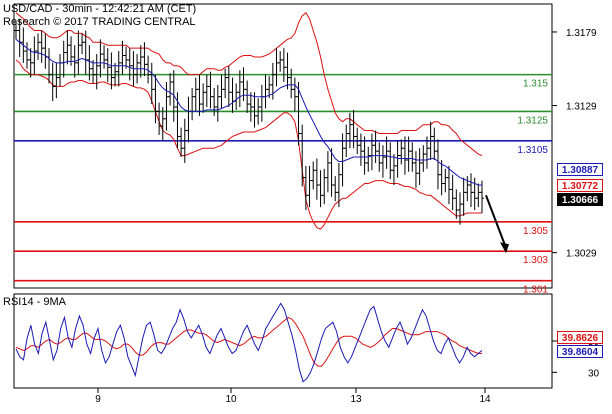  What do you see at coordinates (594, 373) in the screenshot?
I see `rsi-y-tick-label: 30` at bounding box center [594, 373].